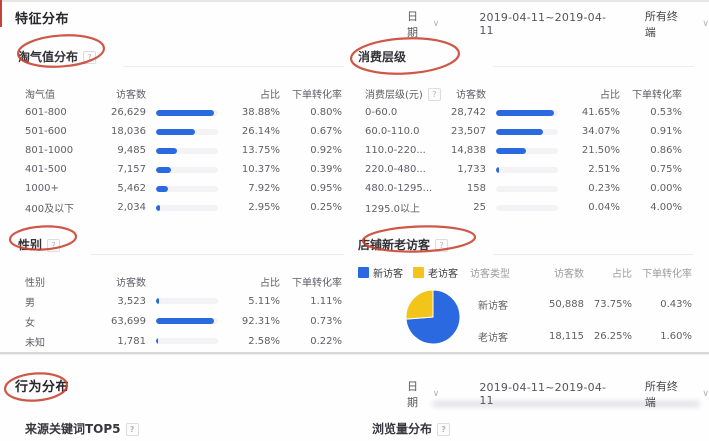 The image size is (709, 441). Describe the element at coordinates (666, 150) in the screenshot. I see `cell-conv: 0.86%` at that location.